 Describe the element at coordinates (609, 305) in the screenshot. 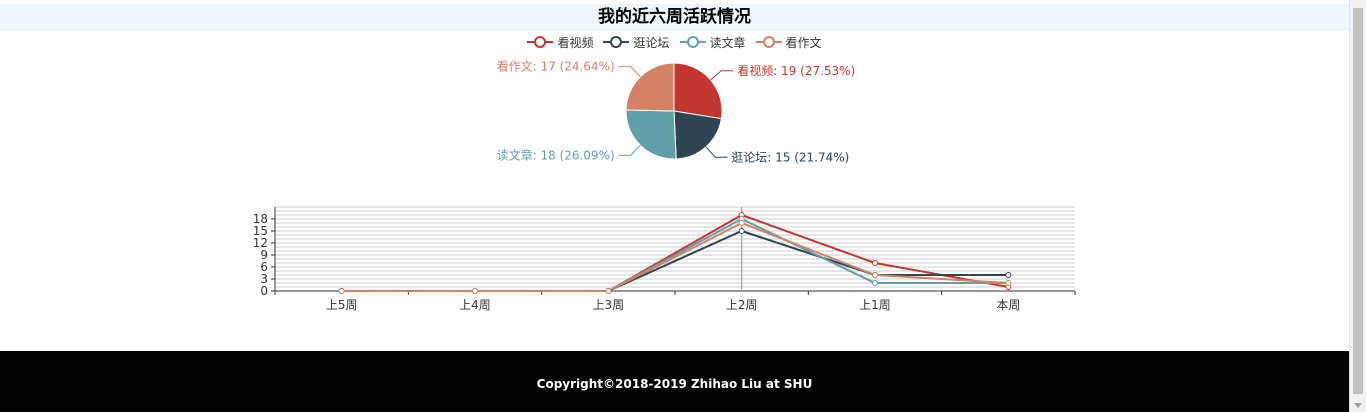

I see `x-tick-label: 上3周` at that location.